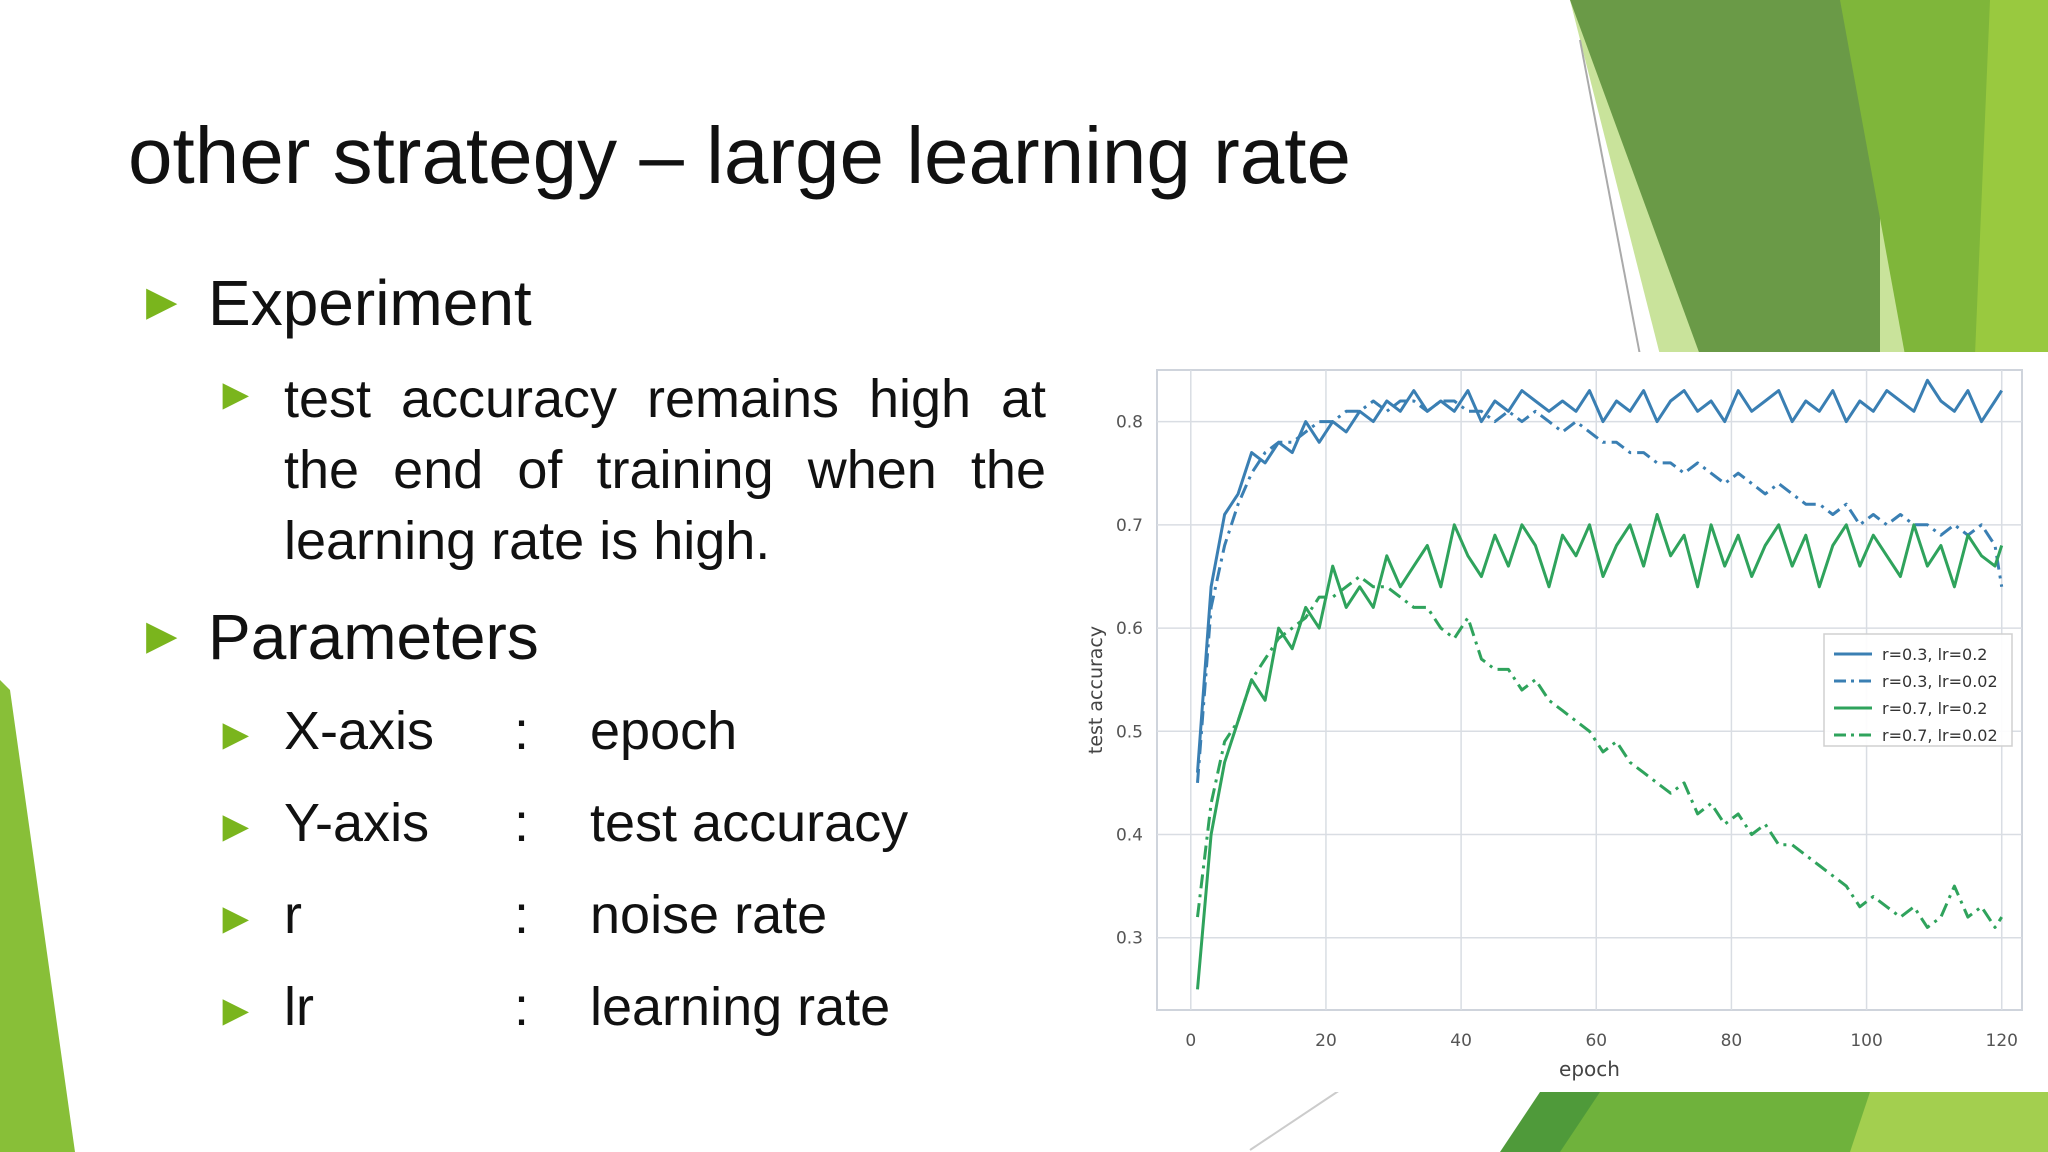 The width and height of the screenshot is (2048, 1152). Describe the element at coordinates (552, 1011) in the screenshot. I see `param-row: ► lr : learning rate` at that location.